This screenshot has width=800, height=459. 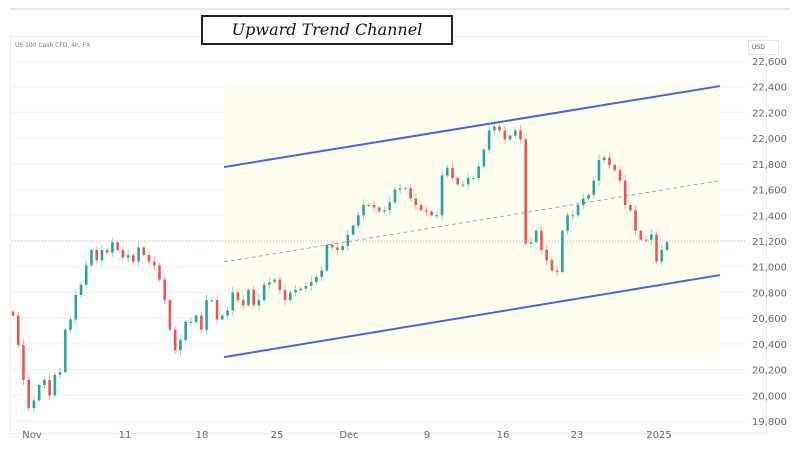 I want to click on y-tick-label: 20,400, so click(x=769, y=345).